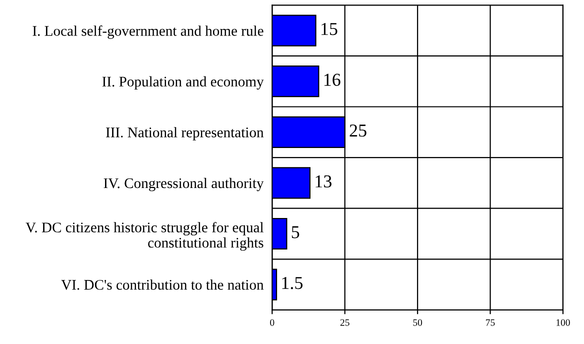 This screenshot has width=584, height=344. Describe the element at coordinates (324, 181) in the screenshot. I see `data-label: 13` at that location.